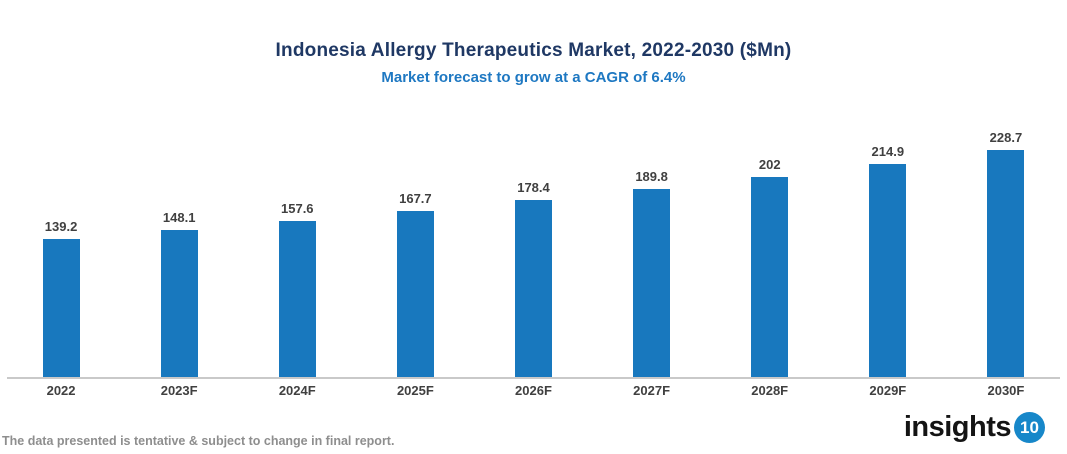  What do you see at coordinates (533, 187) in the screenshot?
I see `bar-value-label: 178.4` at bounding box center [533, 187].